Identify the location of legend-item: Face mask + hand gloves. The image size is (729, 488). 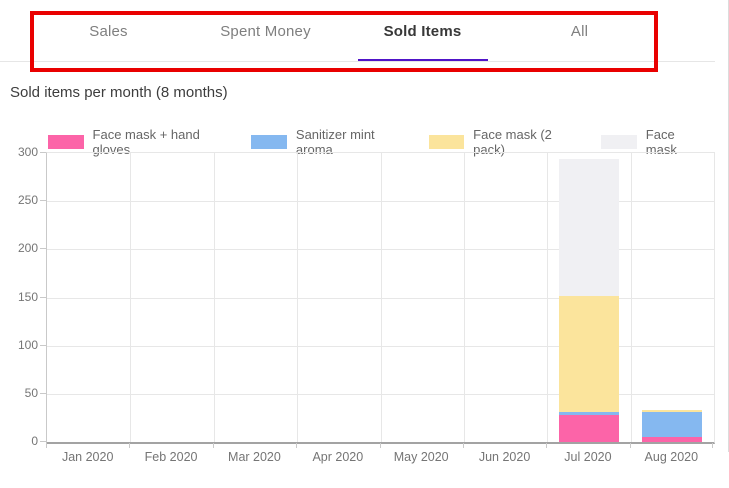
(136, 142).